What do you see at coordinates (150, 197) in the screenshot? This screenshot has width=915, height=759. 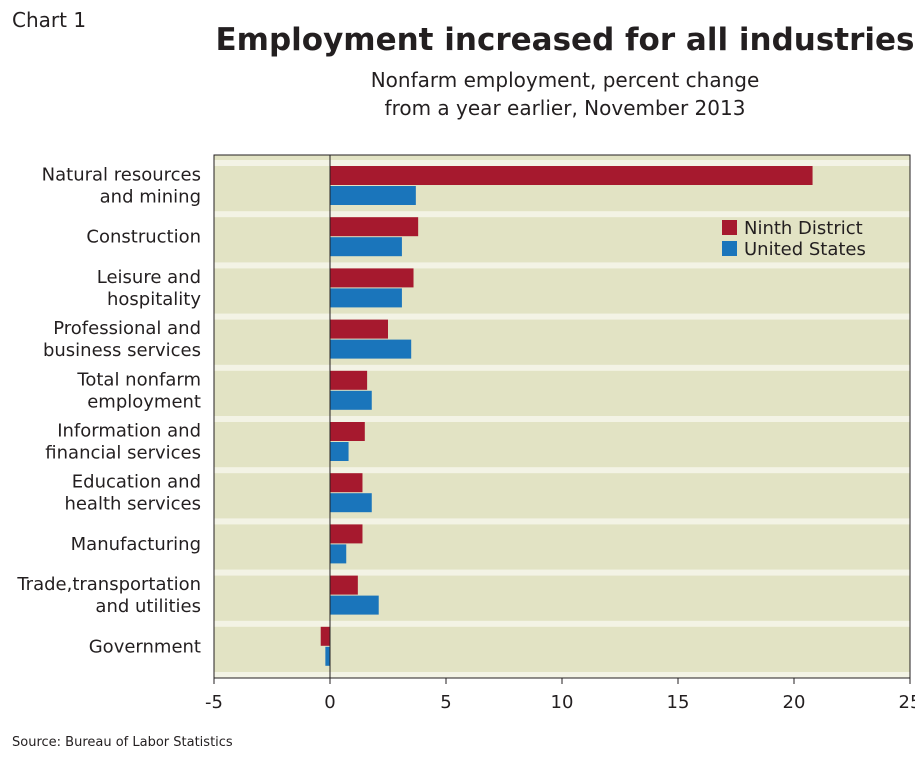 I see `category-label: and mining` at bounding box center [150, 197].